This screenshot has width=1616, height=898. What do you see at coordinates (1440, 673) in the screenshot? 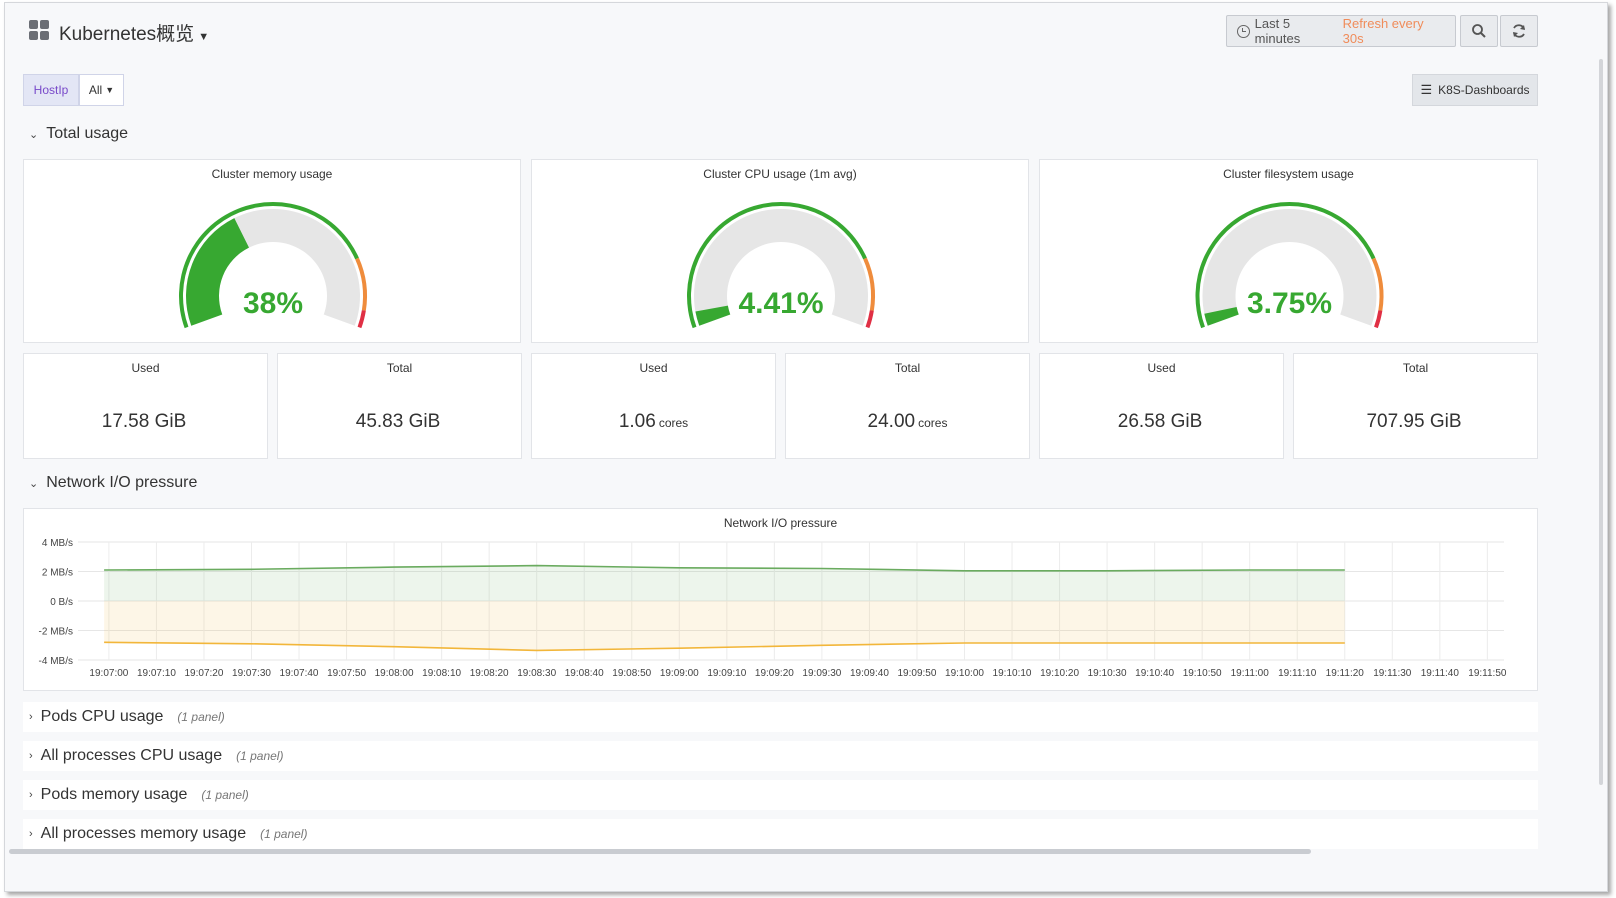
I see `x-tick-label: 19:11:40` at bounding box center [1440, 673].